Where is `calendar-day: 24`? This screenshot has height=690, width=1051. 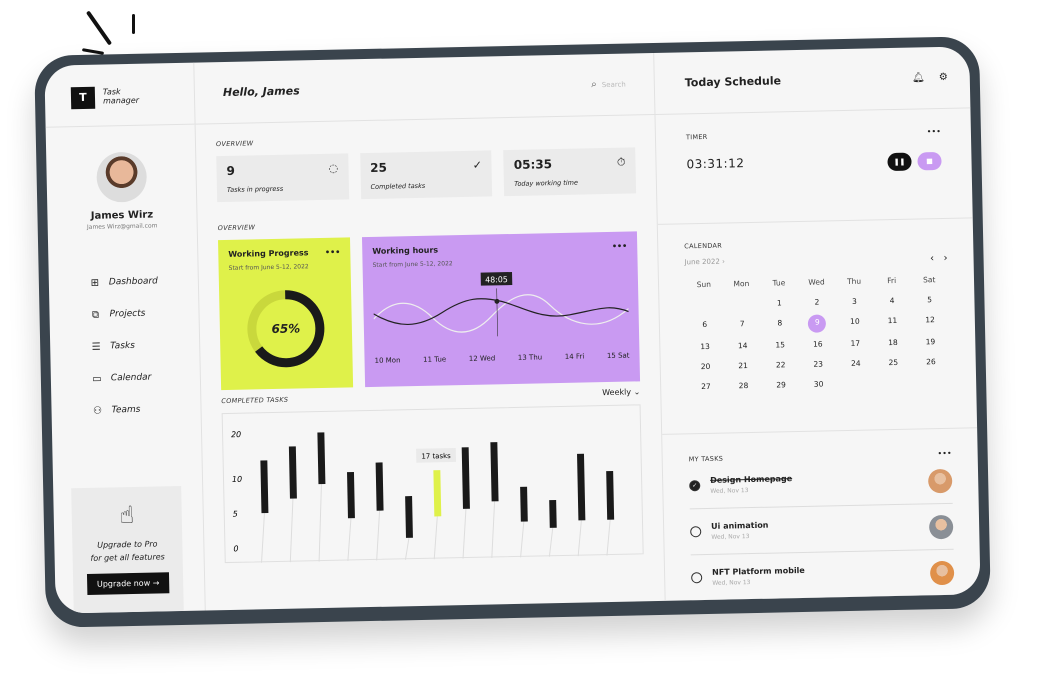
calendar-day: 24 is located at coordinates (855, 363).